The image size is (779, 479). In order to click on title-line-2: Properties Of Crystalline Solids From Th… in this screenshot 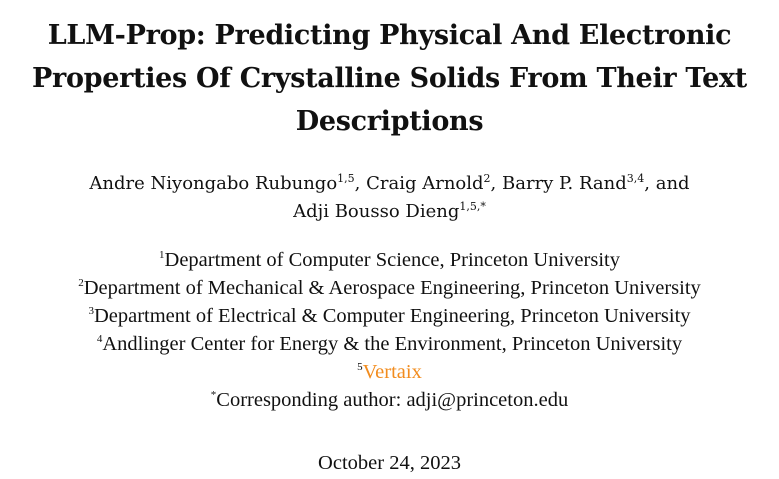, I will do `click(389, 78)`.